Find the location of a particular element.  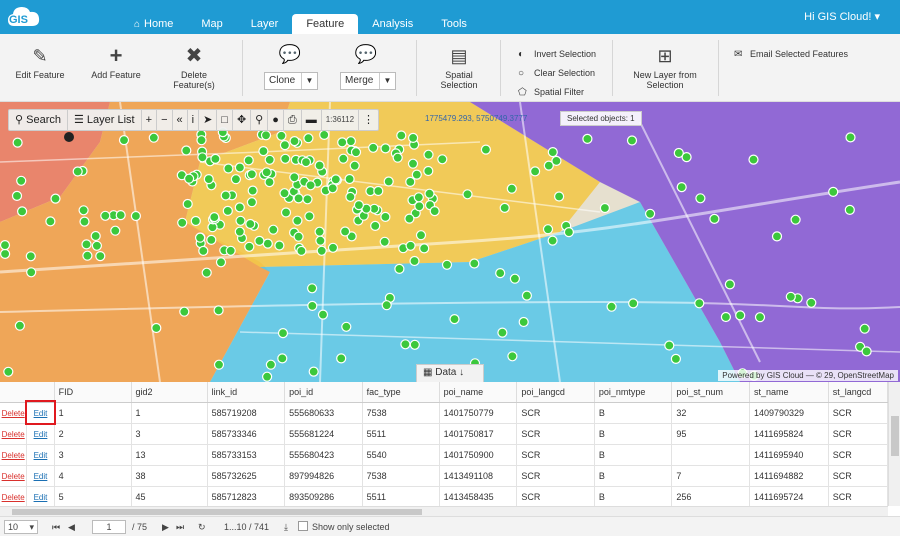

tab-feature: Feature is located at coordinates (325, 24).